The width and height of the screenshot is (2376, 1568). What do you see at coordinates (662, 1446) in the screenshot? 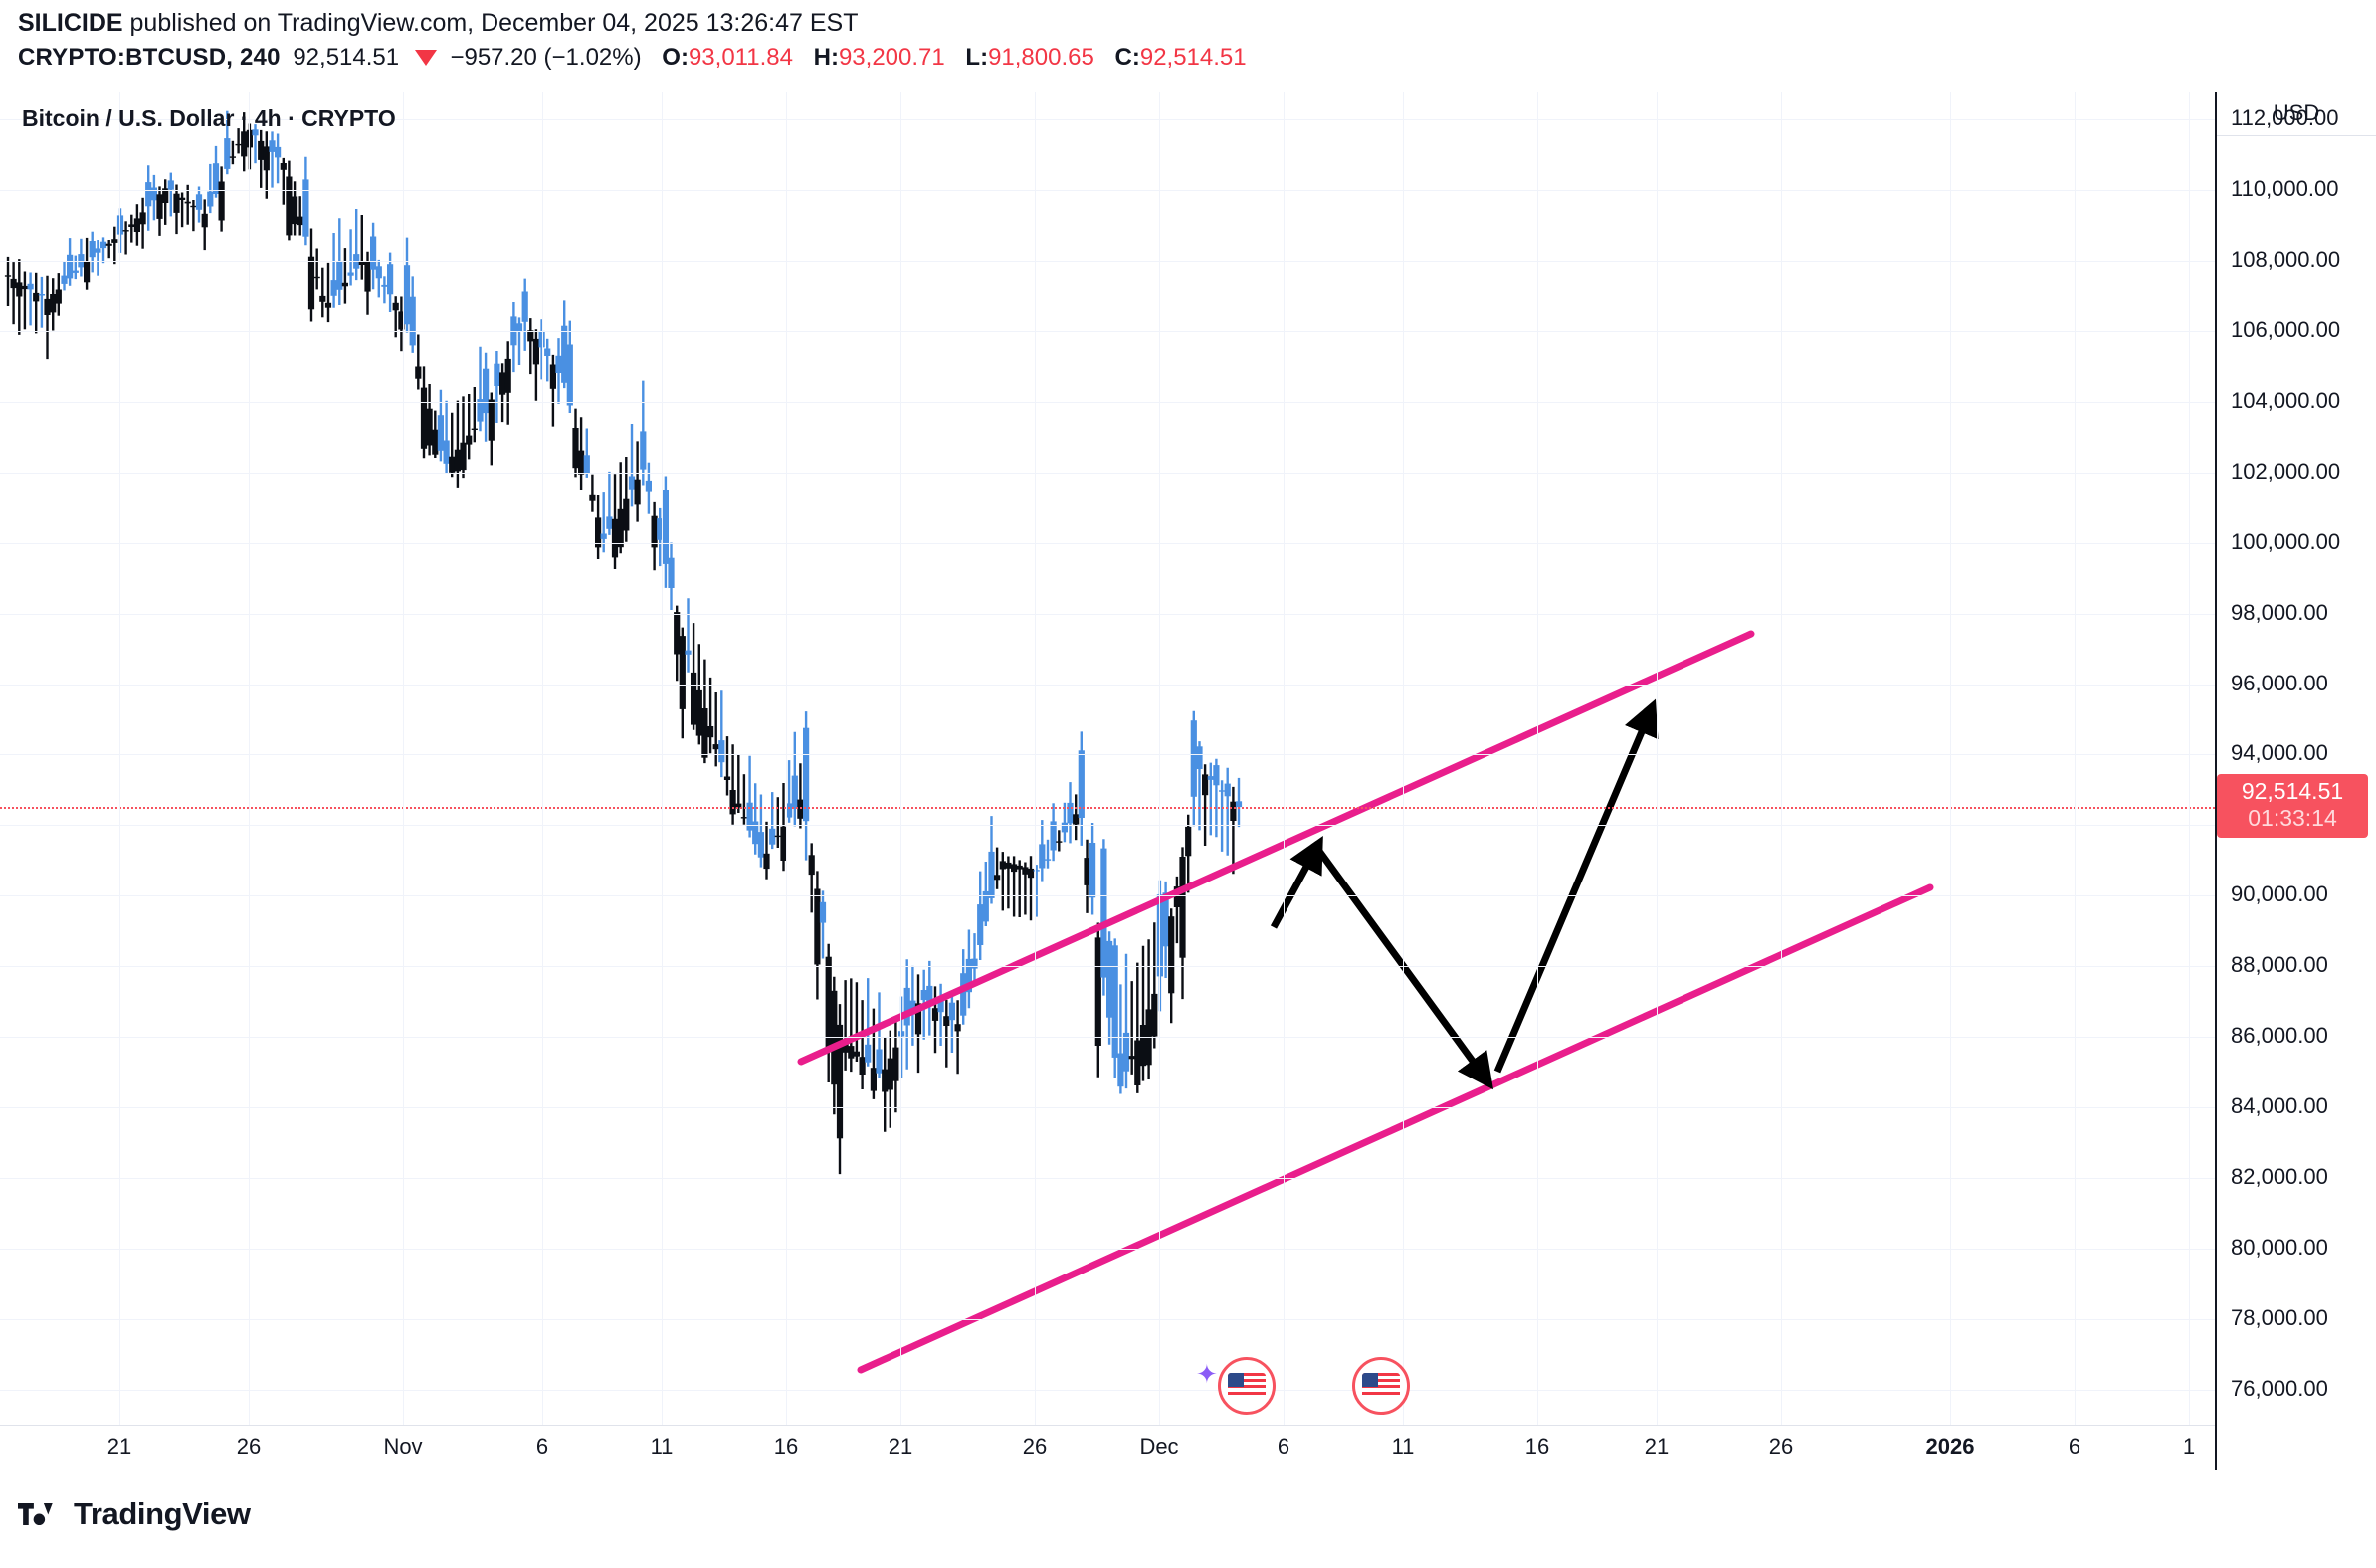
I see `time-tick-label: 11` at bounding box center [662, 1446].